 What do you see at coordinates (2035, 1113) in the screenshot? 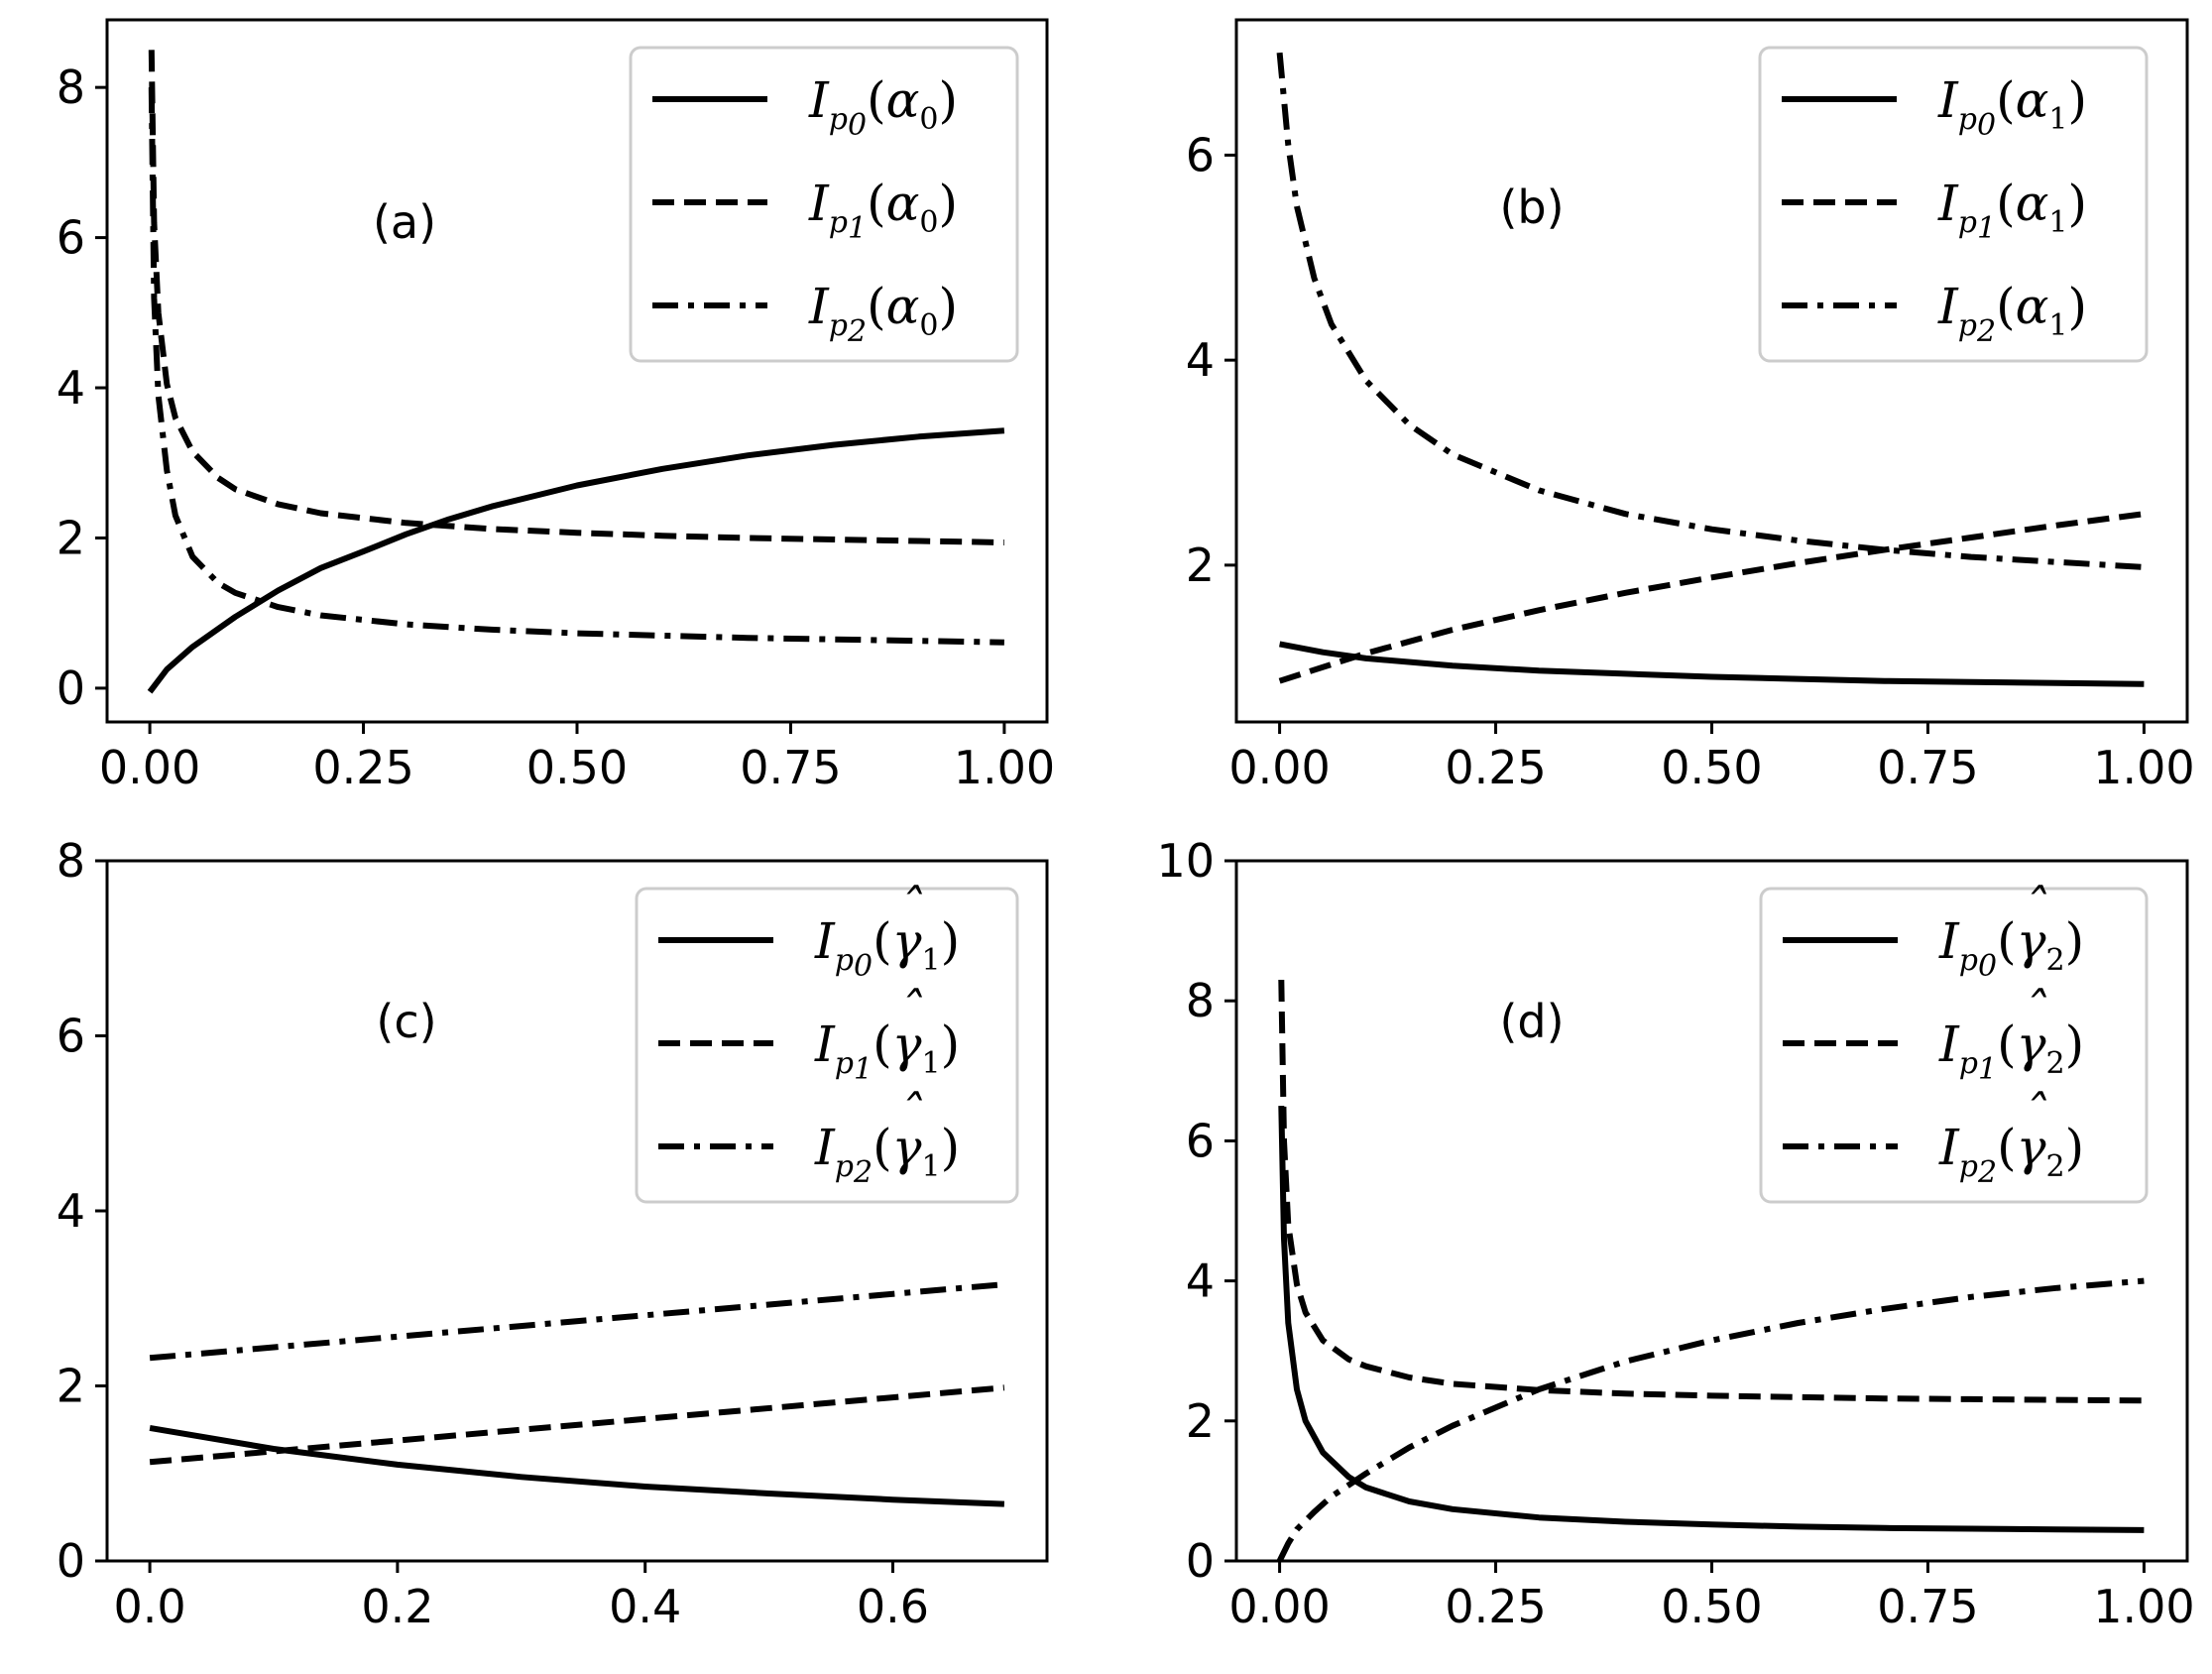
I see `legend-hat-d-2: ˆ` at bounding box center [2035, 1113].